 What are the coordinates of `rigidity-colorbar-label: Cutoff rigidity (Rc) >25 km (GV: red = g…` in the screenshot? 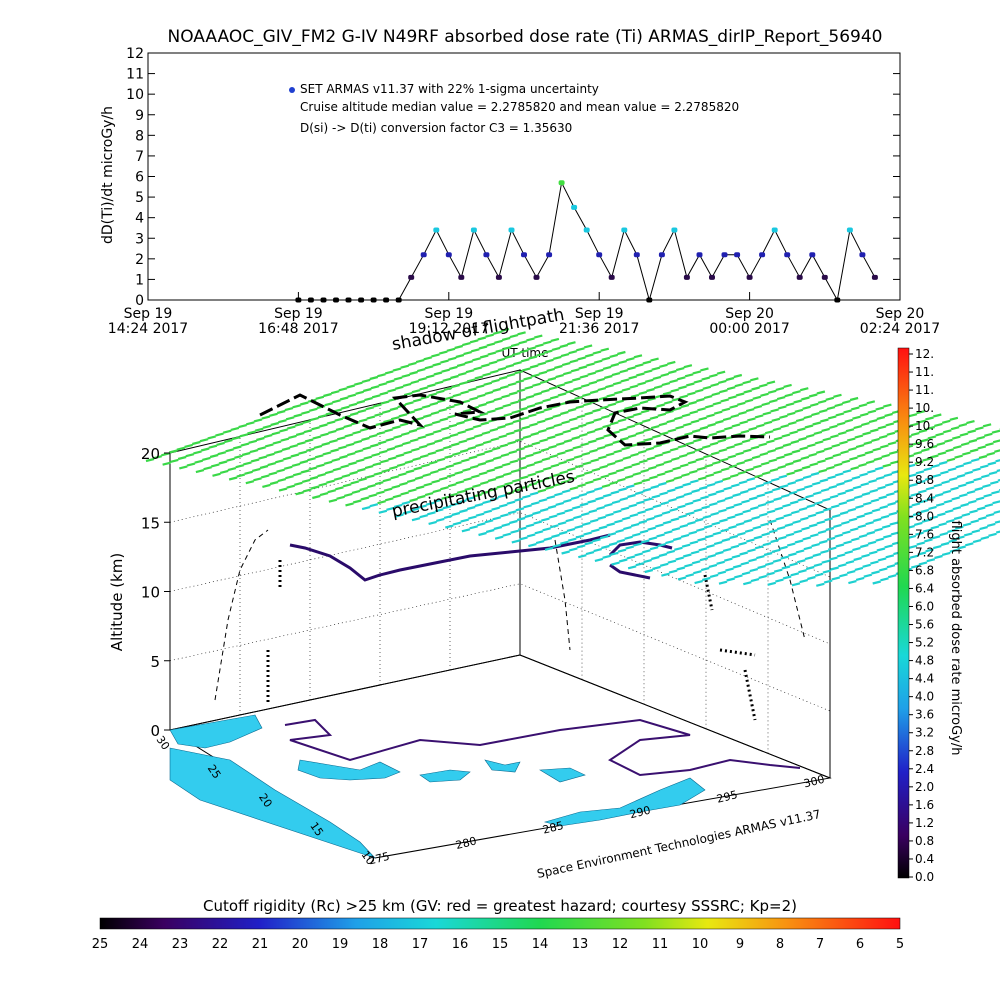 It's located at (500, 906).